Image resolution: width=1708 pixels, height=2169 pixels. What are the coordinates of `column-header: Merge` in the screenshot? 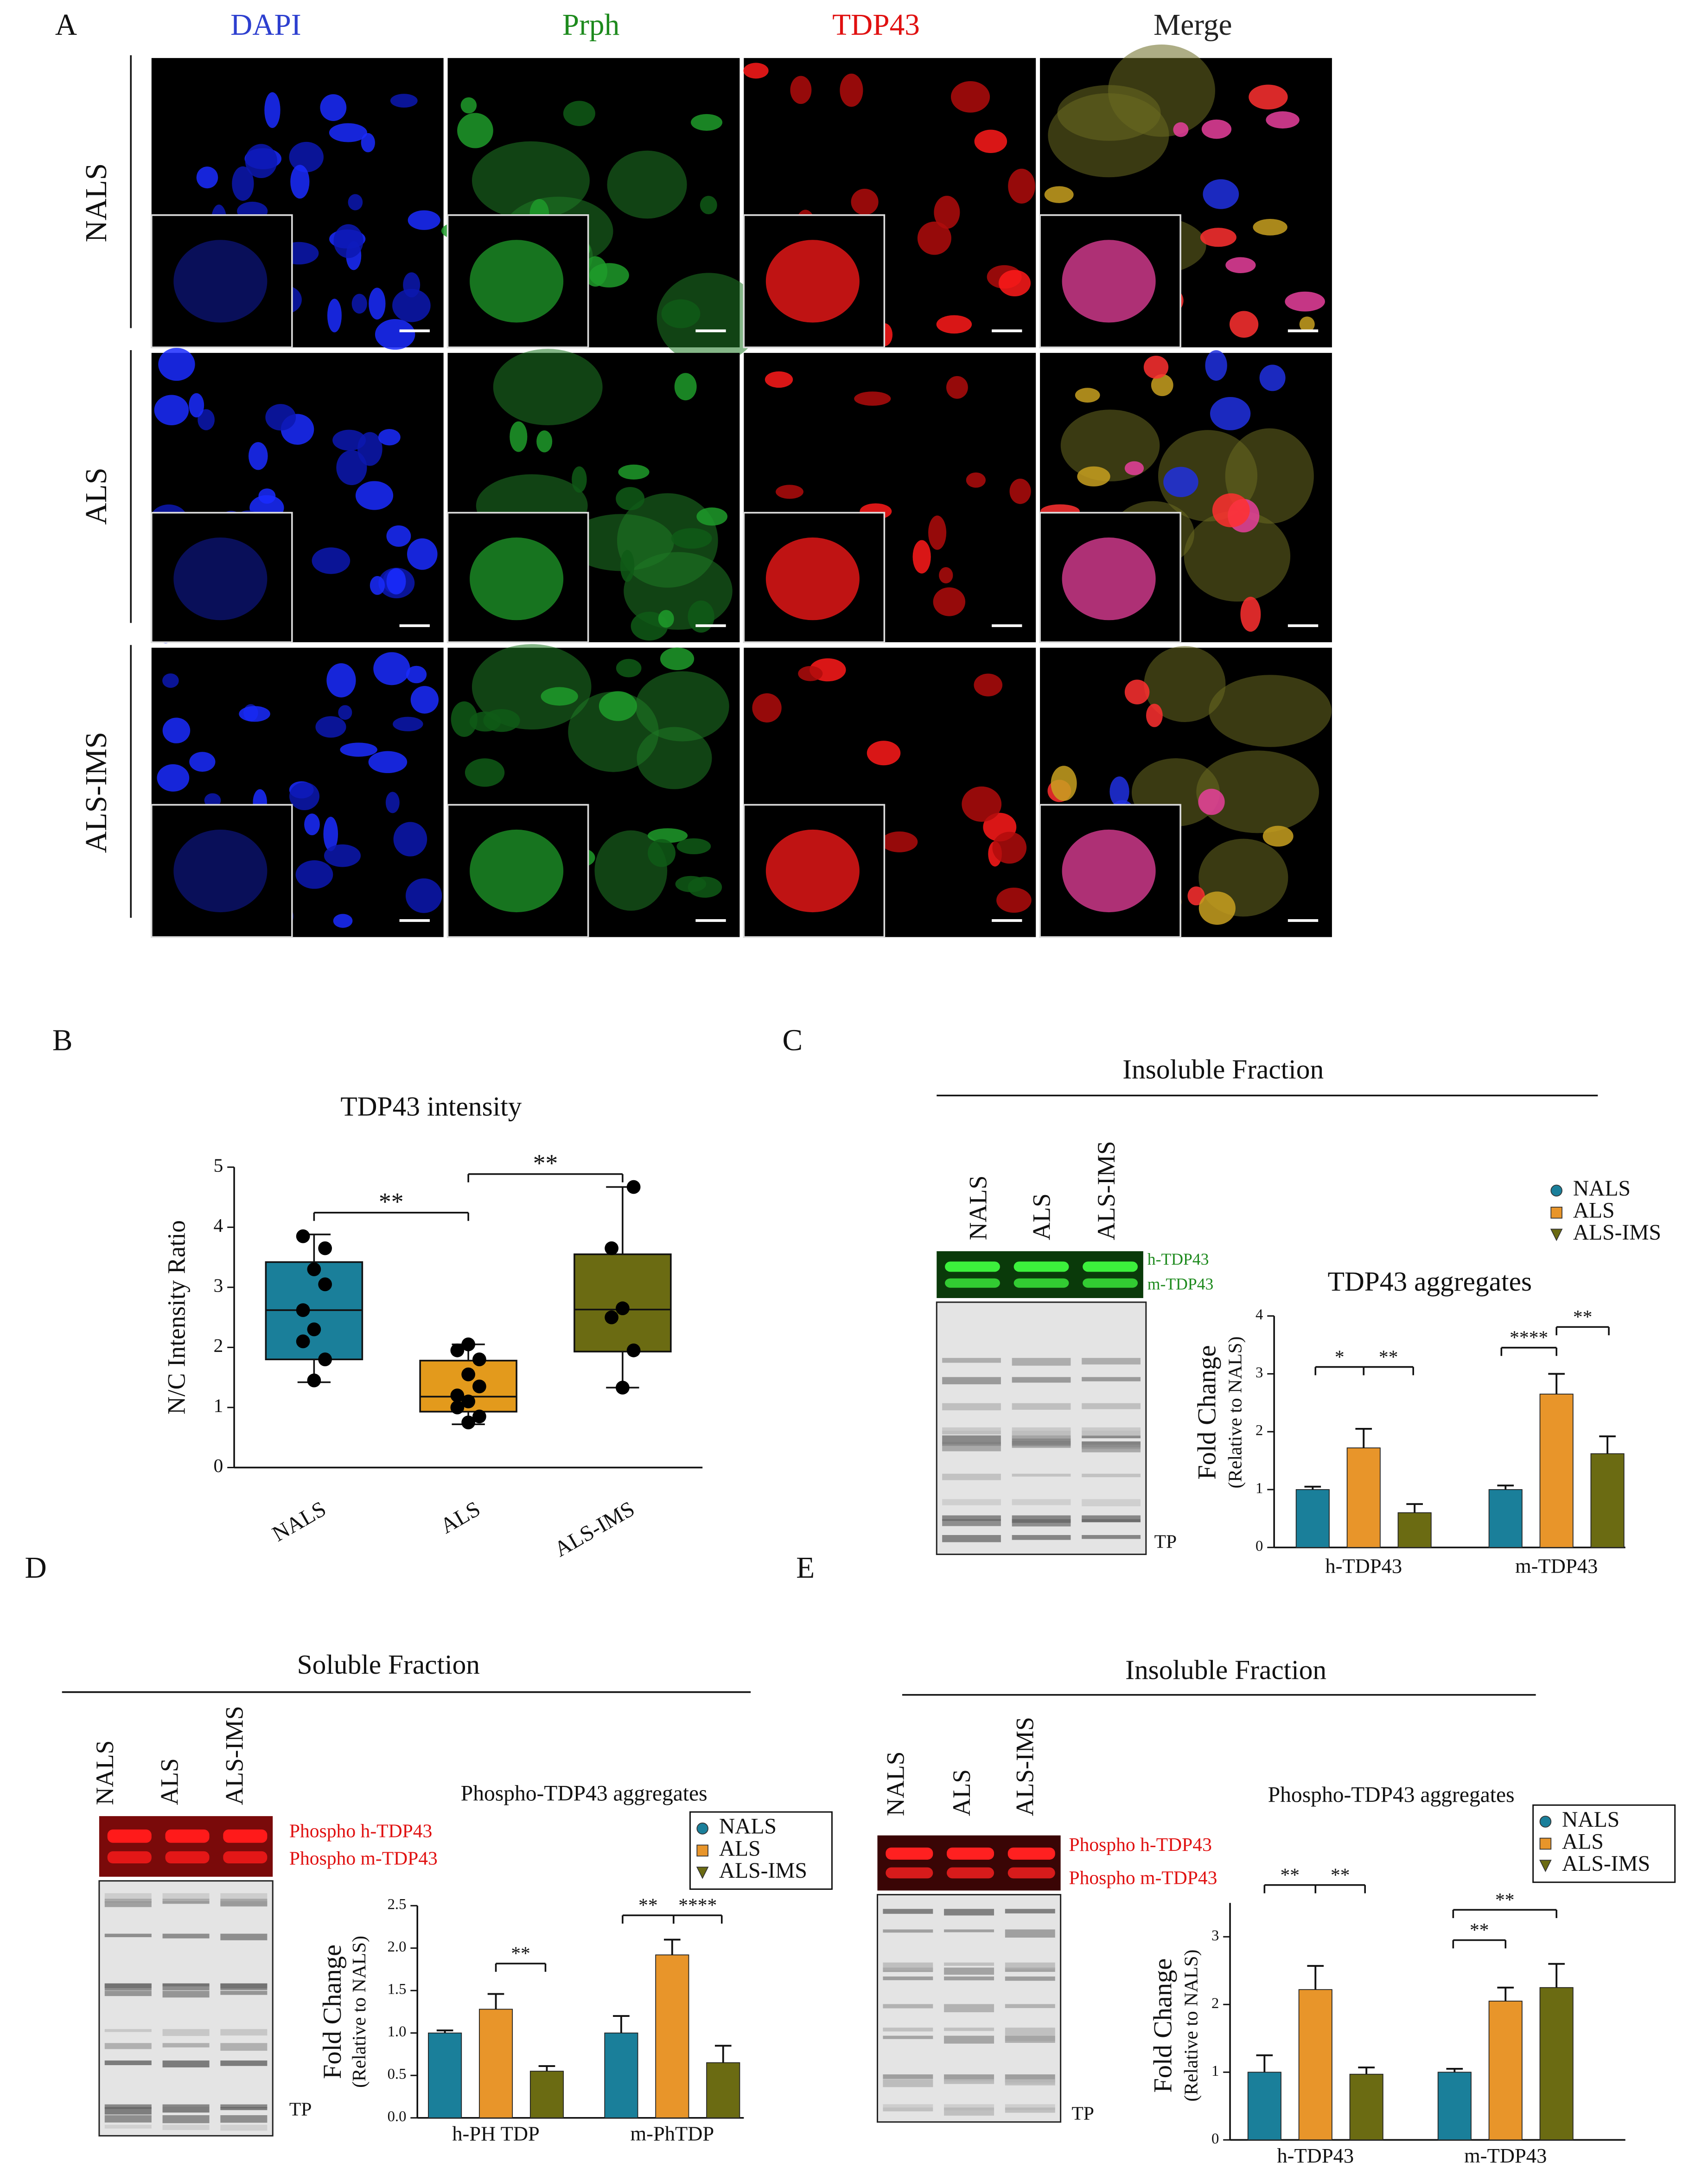 It's located at (1193, 25).